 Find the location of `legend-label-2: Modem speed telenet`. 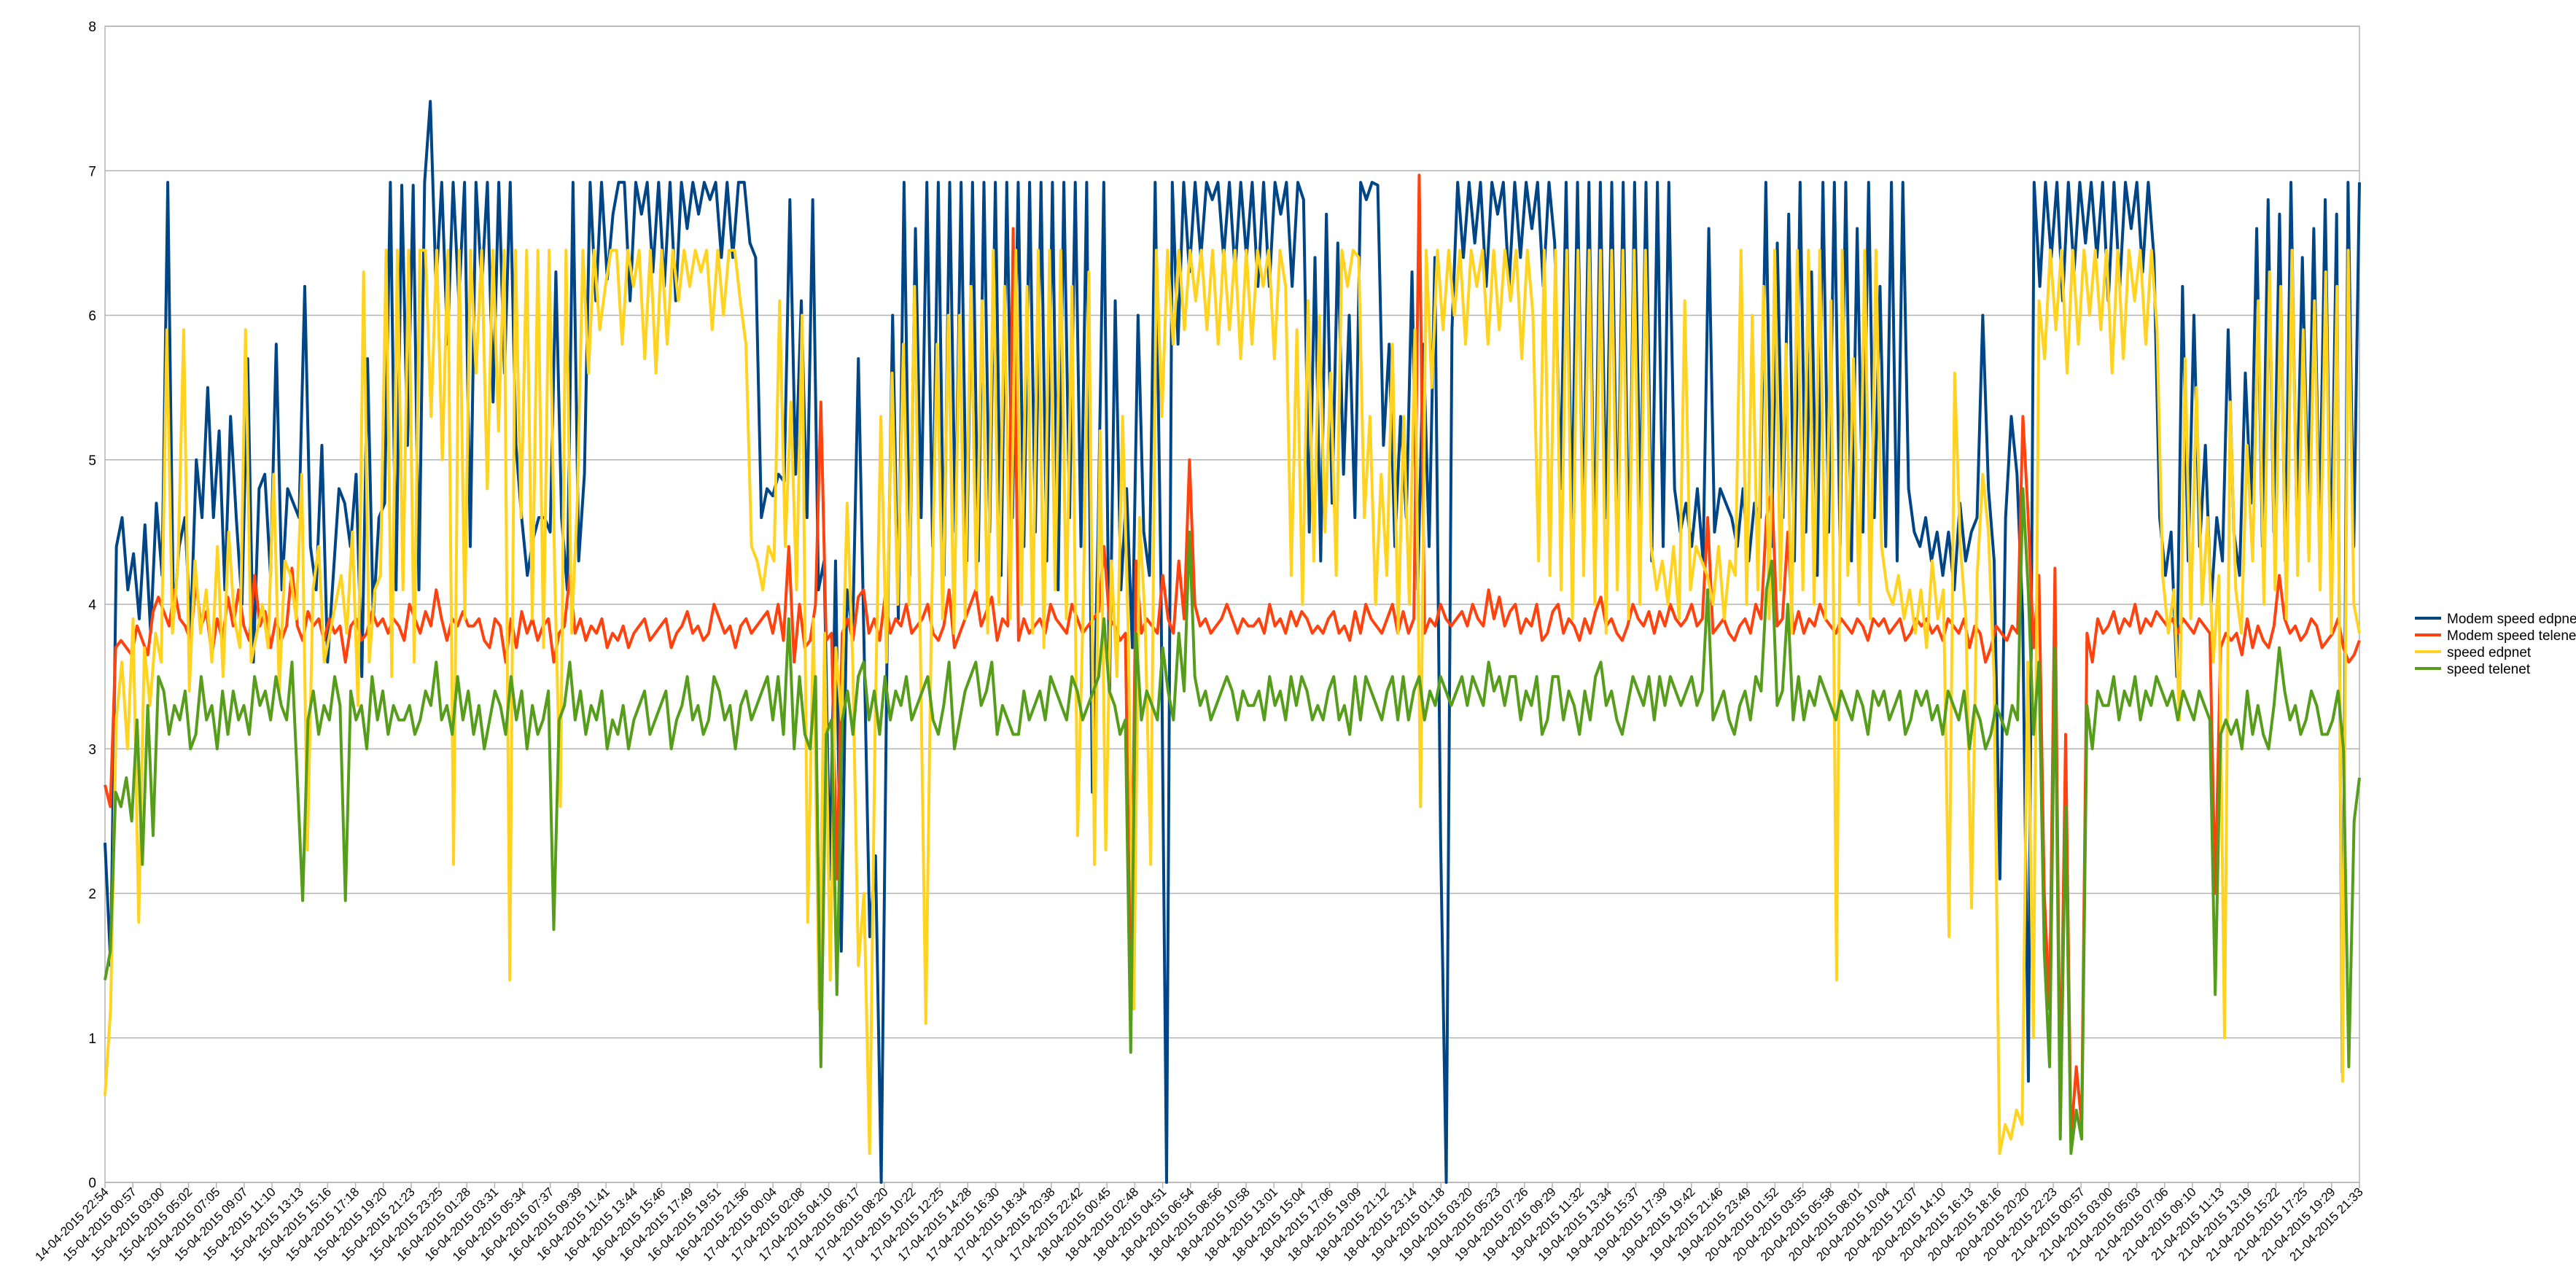

legend-label-2: Modem speed telenet is located at coordinates (2511, 636).